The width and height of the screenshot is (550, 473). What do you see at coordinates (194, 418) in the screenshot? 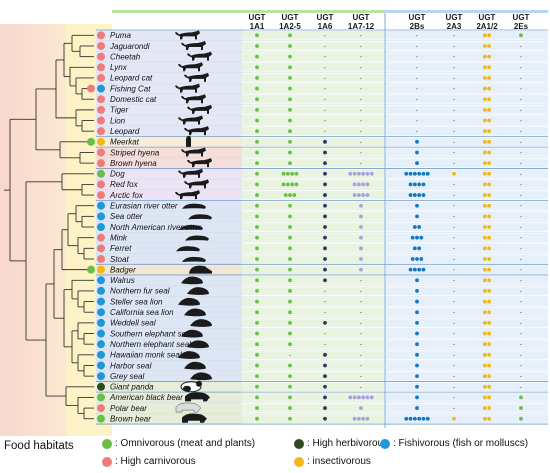
I see `bear-icon` at bounding box center [194, 418].